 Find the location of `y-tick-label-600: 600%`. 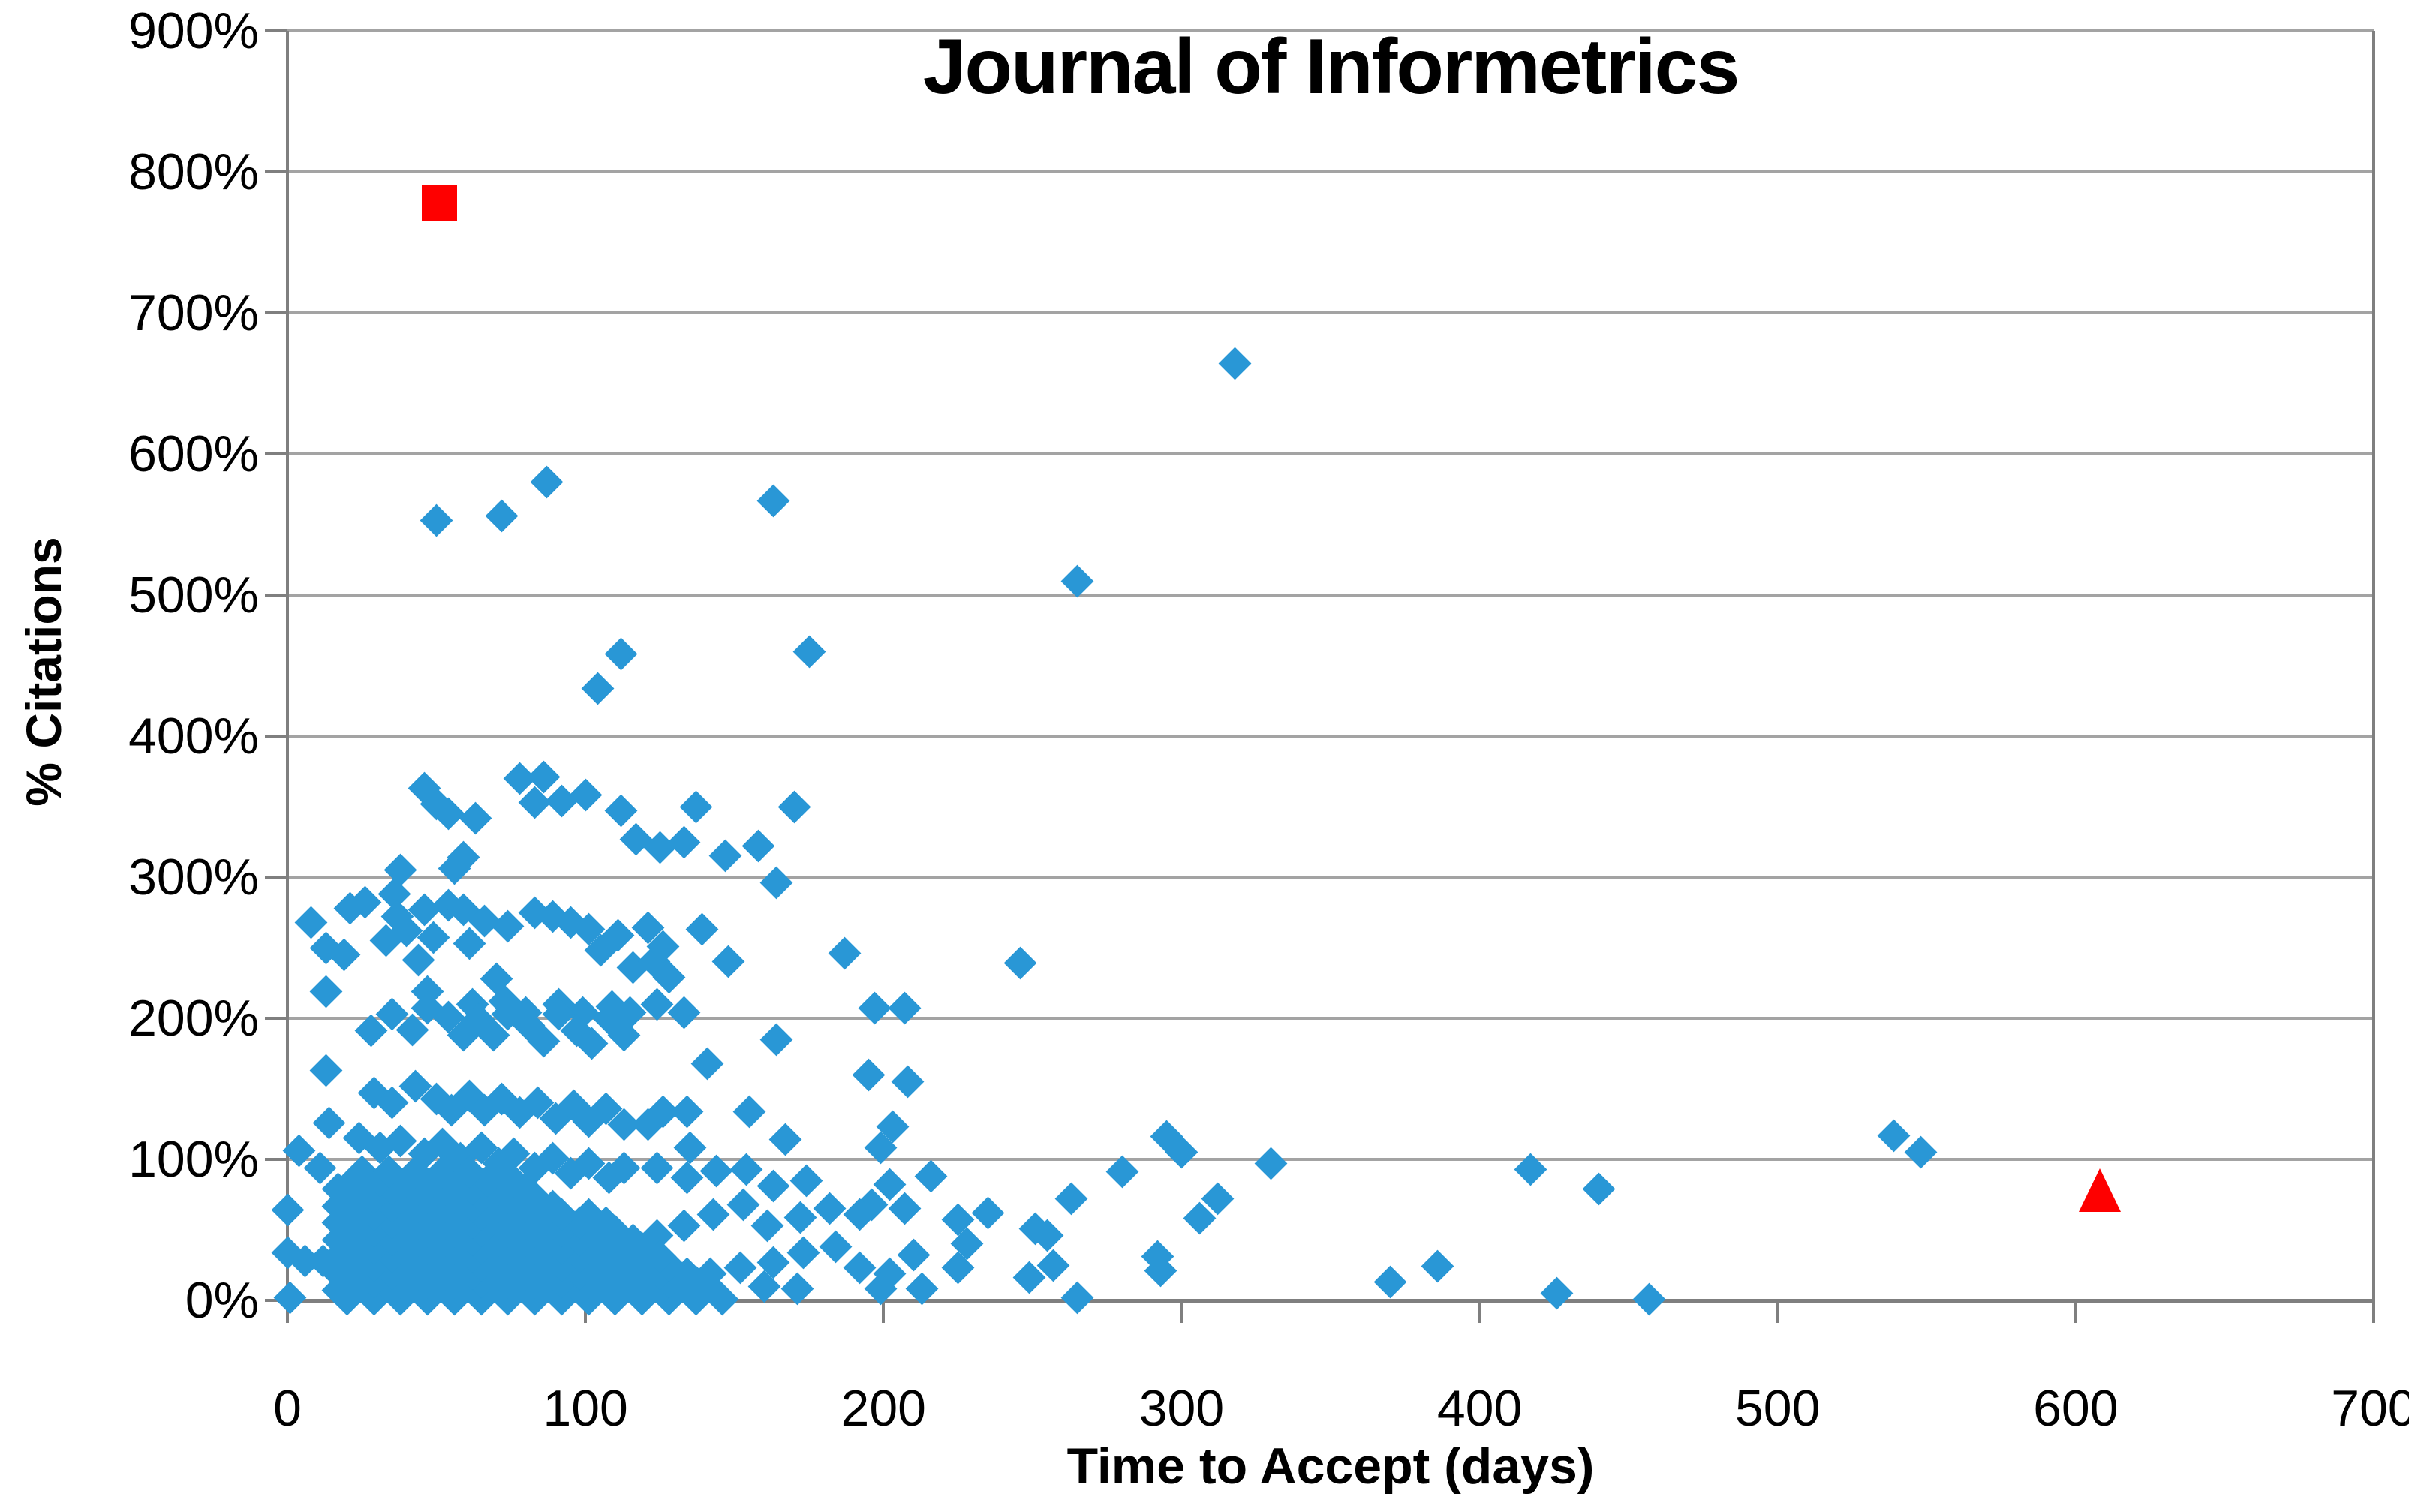

y-tick-label-600: 600% is located at coordinates (193, 453).